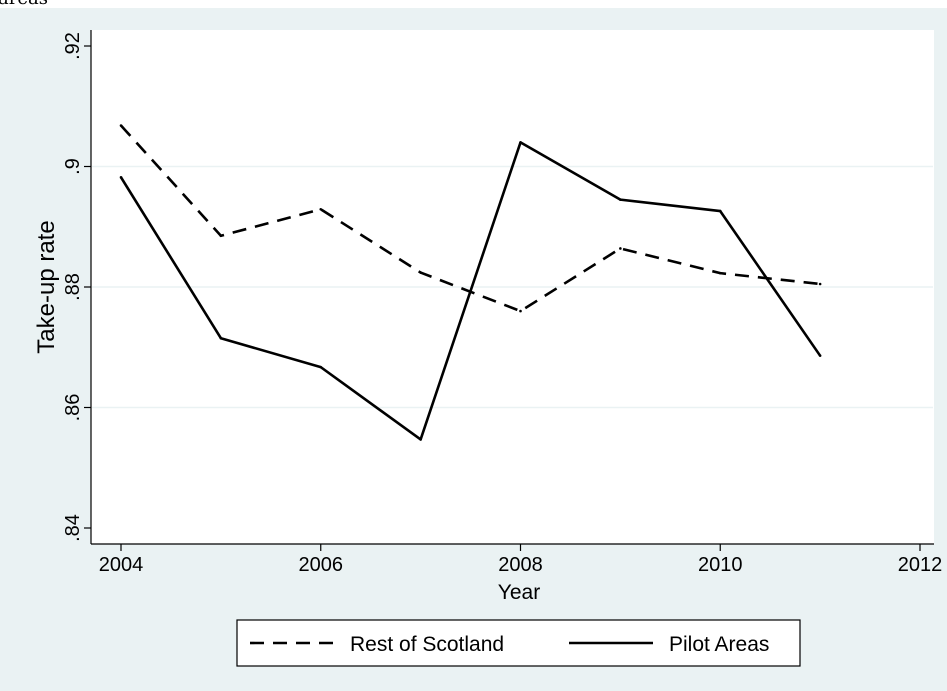  Describe the element at coordinates (121, 565) in the screenshot. I see `x-tick-label: 2004` at that location.